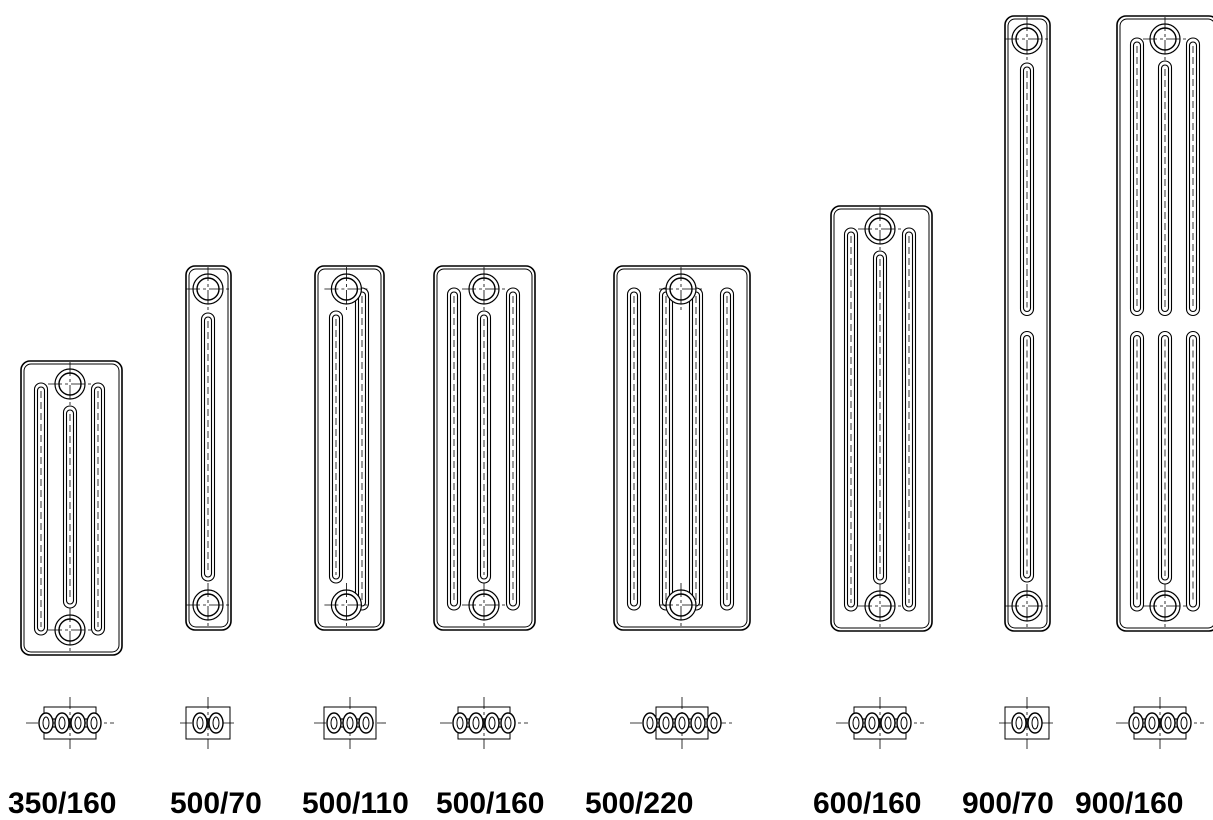 The width and height of the screenshot is (1213, 820). I want to click on flute-inner-900-160-0b, so click(1137, 471).